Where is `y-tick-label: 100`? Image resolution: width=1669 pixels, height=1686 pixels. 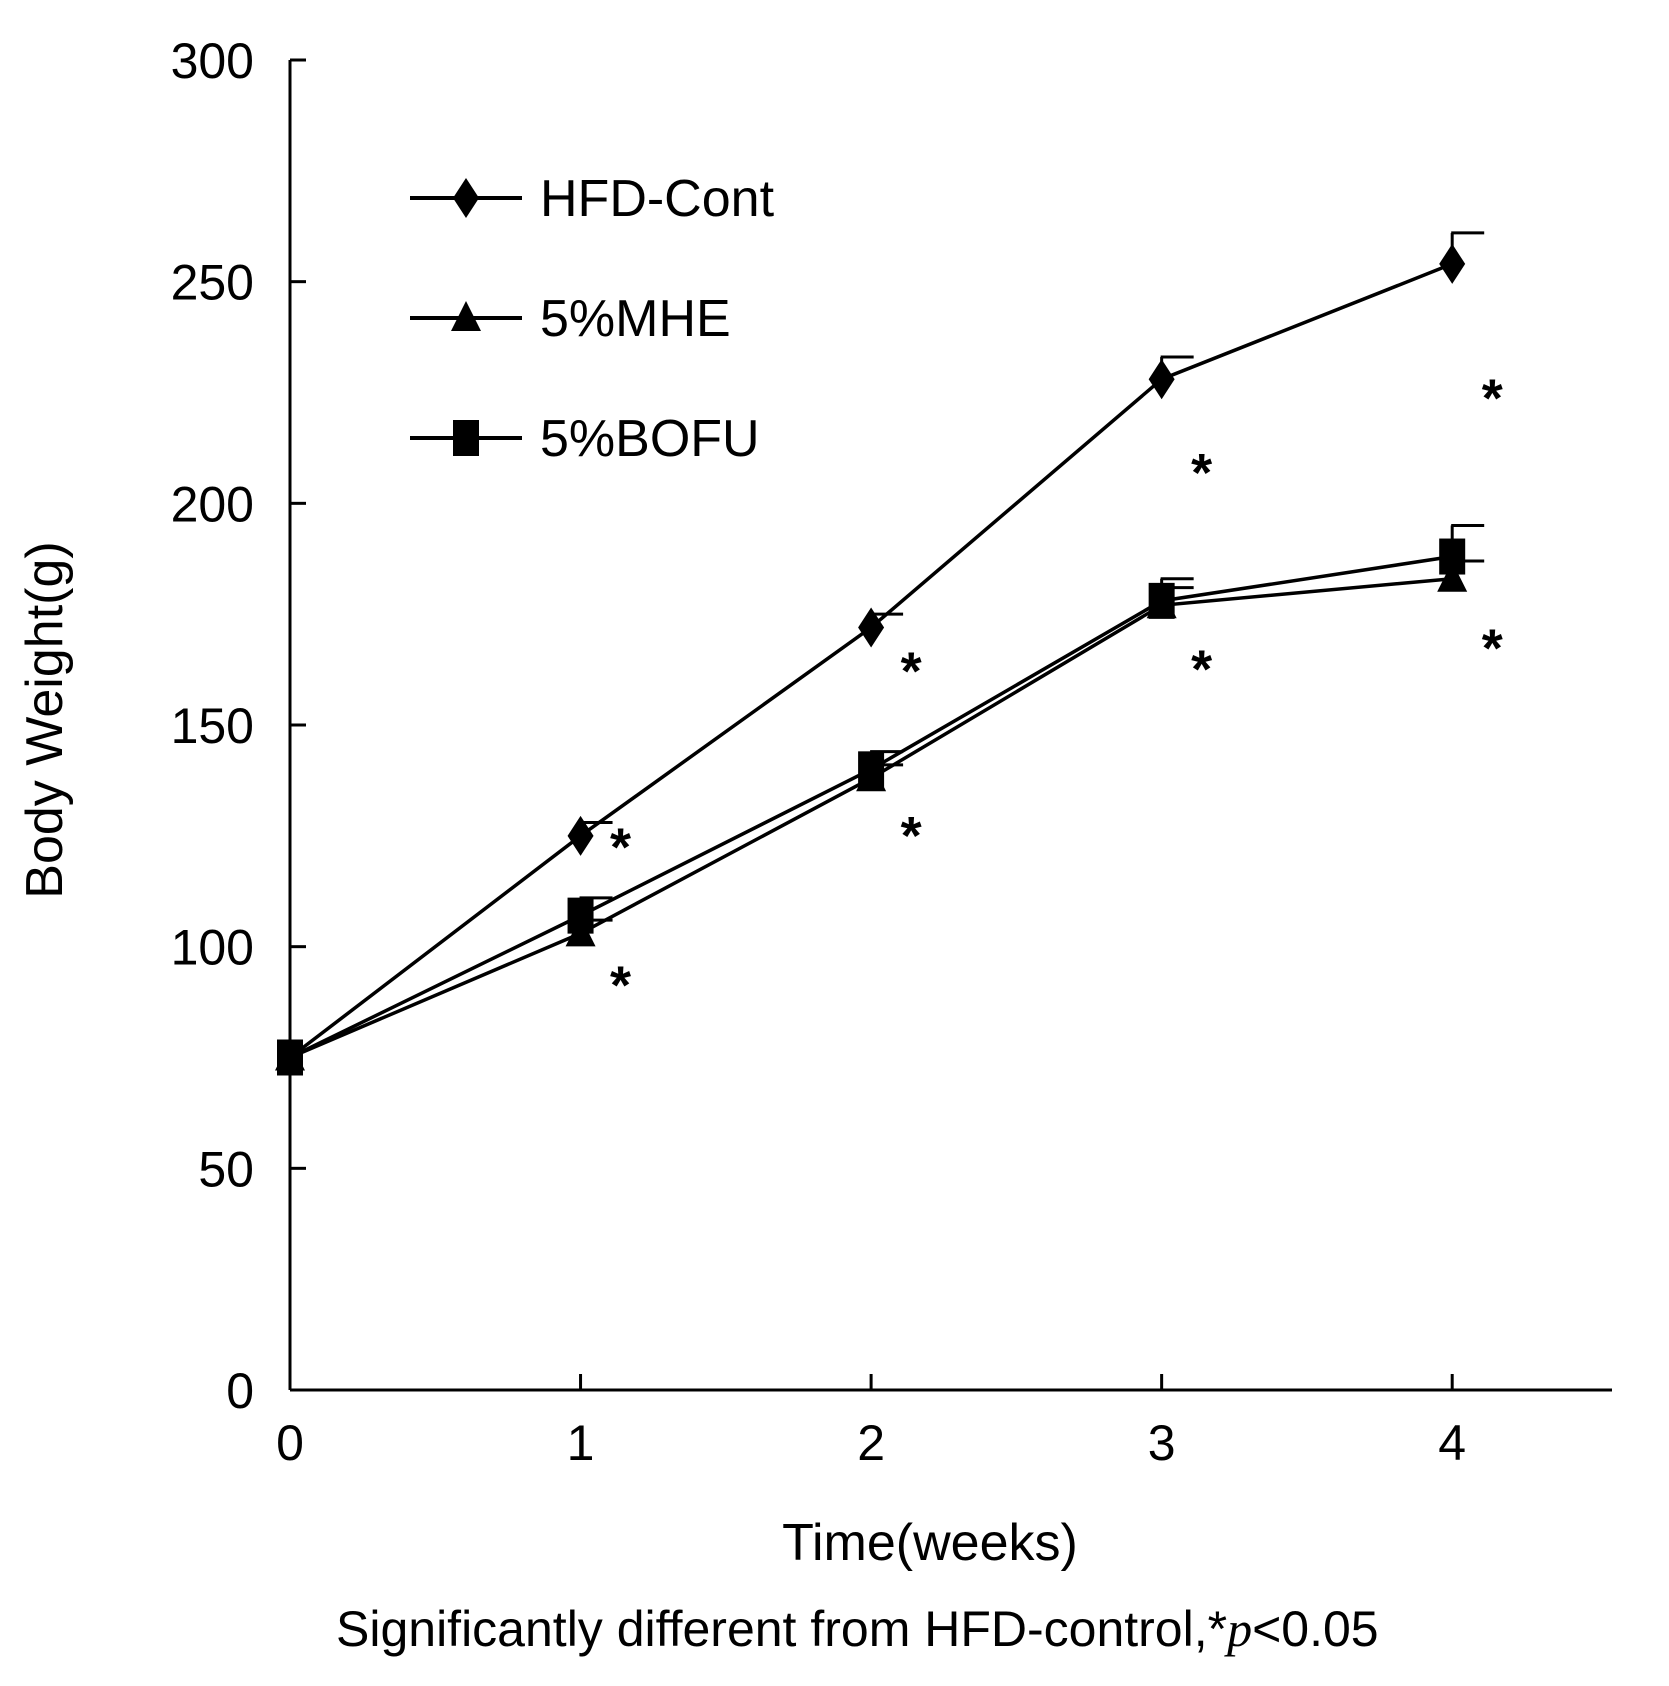
y-tick-label: 100 is located at coordinates (212, 948).